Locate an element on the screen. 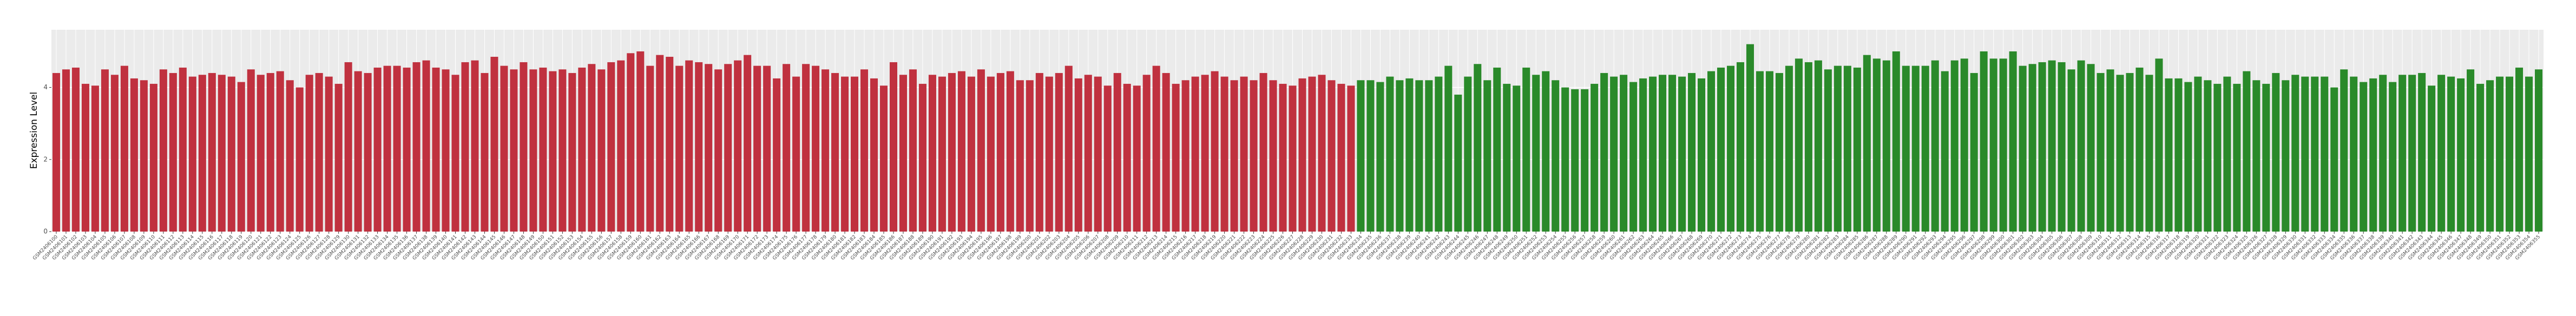 The width and height of the screenshot is (2576, 316). y-tick-label: 2 is located at coordinates (45, 159).